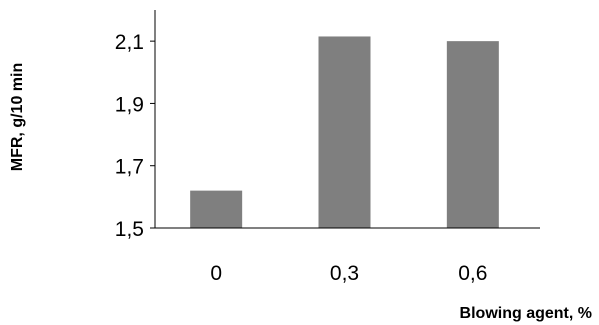 This screenshot has width=599, height=325. What do you see at coordinates (216, 273) in the screenshot?
I see `x-tick-label: 0` at bounding box center [216, 273].